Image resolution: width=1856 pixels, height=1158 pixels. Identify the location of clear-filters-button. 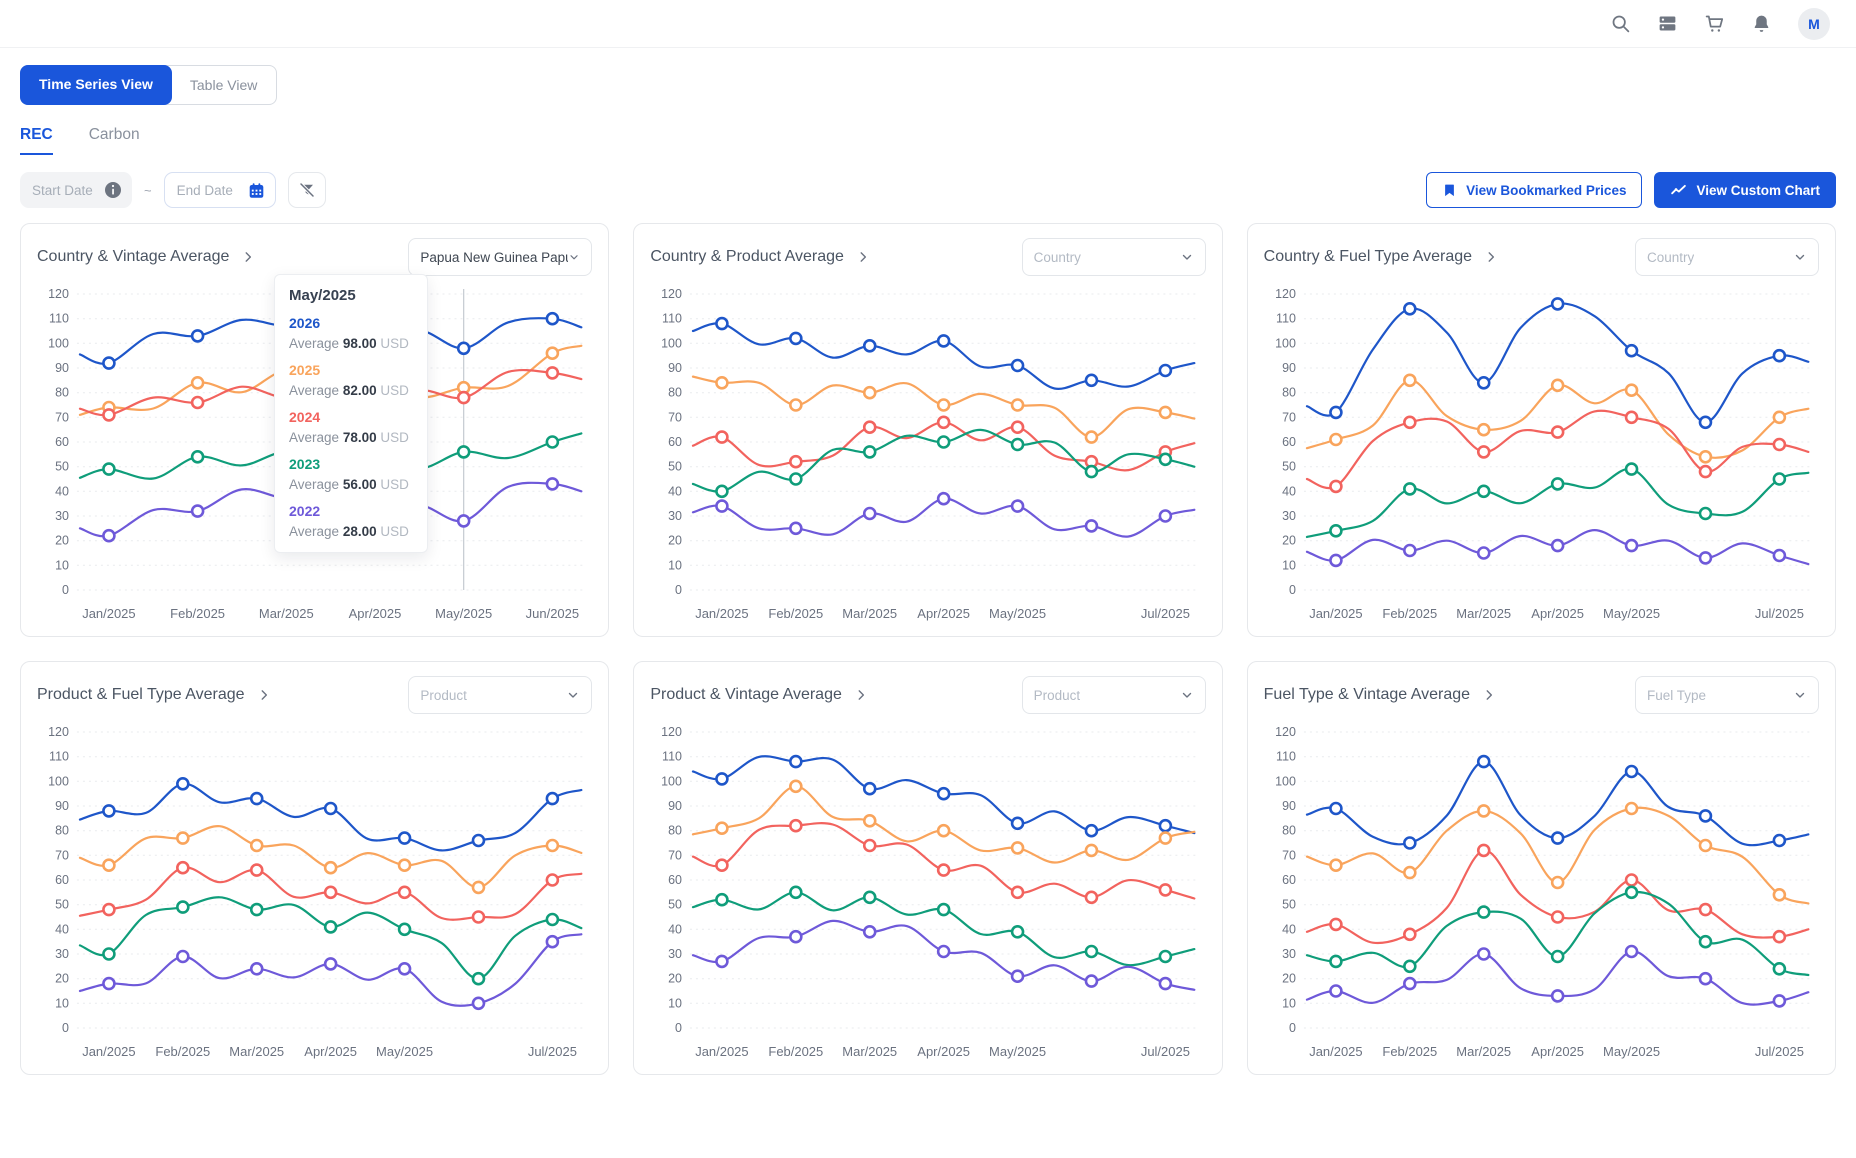
(306, 190).